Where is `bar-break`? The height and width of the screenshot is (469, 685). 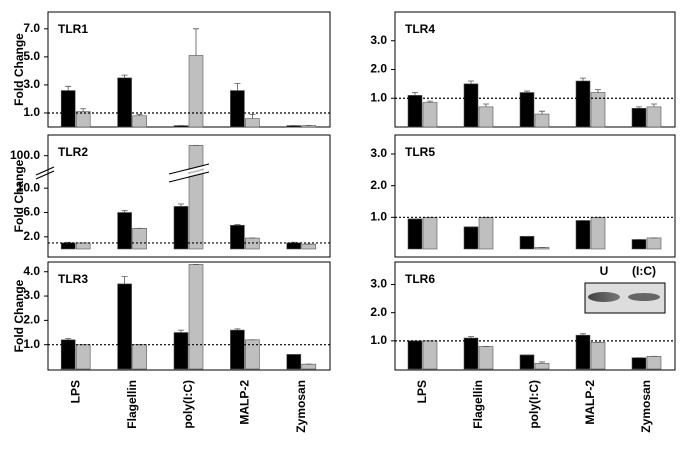 bar-break is located at coordinates (189, 173).